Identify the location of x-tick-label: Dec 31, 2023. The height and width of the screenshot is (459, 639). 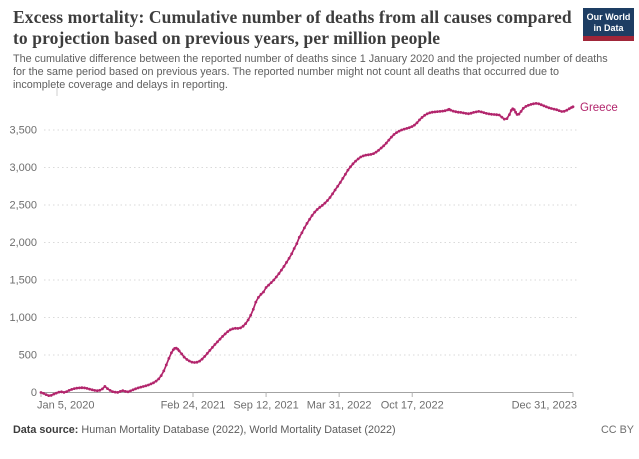
(544, 406).